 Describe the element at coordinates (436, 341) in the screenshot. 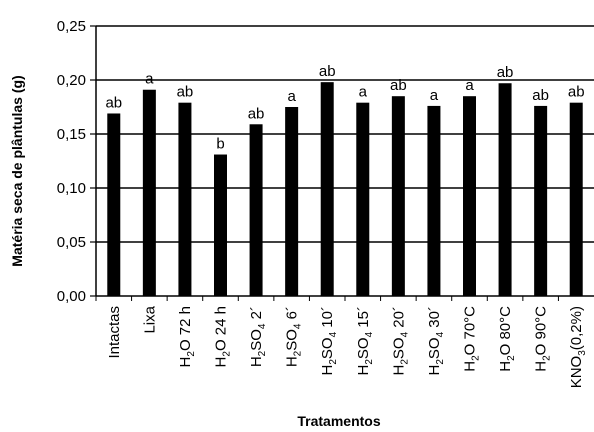

I see `x-tick-label: H2SO4 30´` at that location.